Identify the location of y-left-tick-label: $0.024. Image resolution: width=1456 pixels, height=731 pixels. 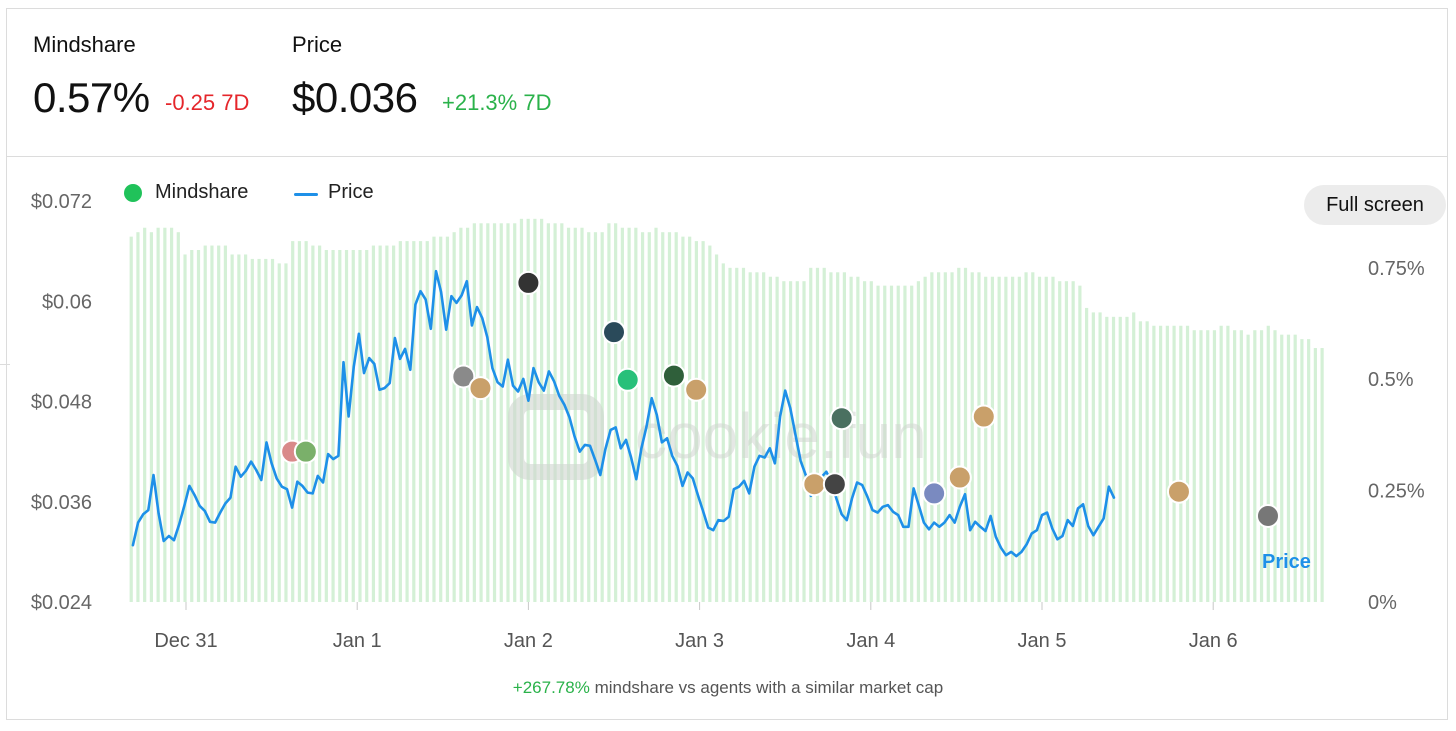
(61, 603).